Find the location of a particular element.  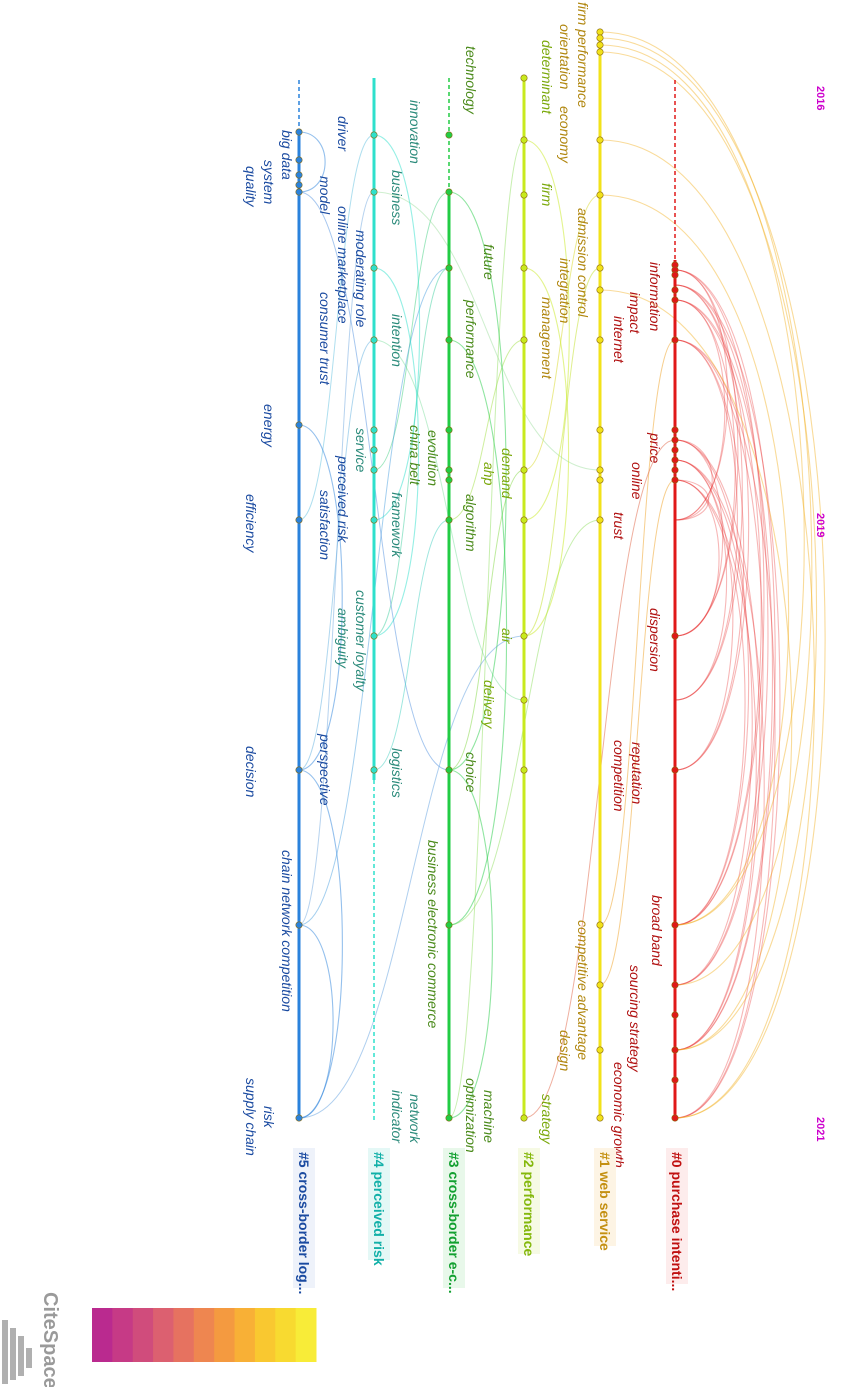

keyword-label: dispersion is located at coordinates (655, 640).